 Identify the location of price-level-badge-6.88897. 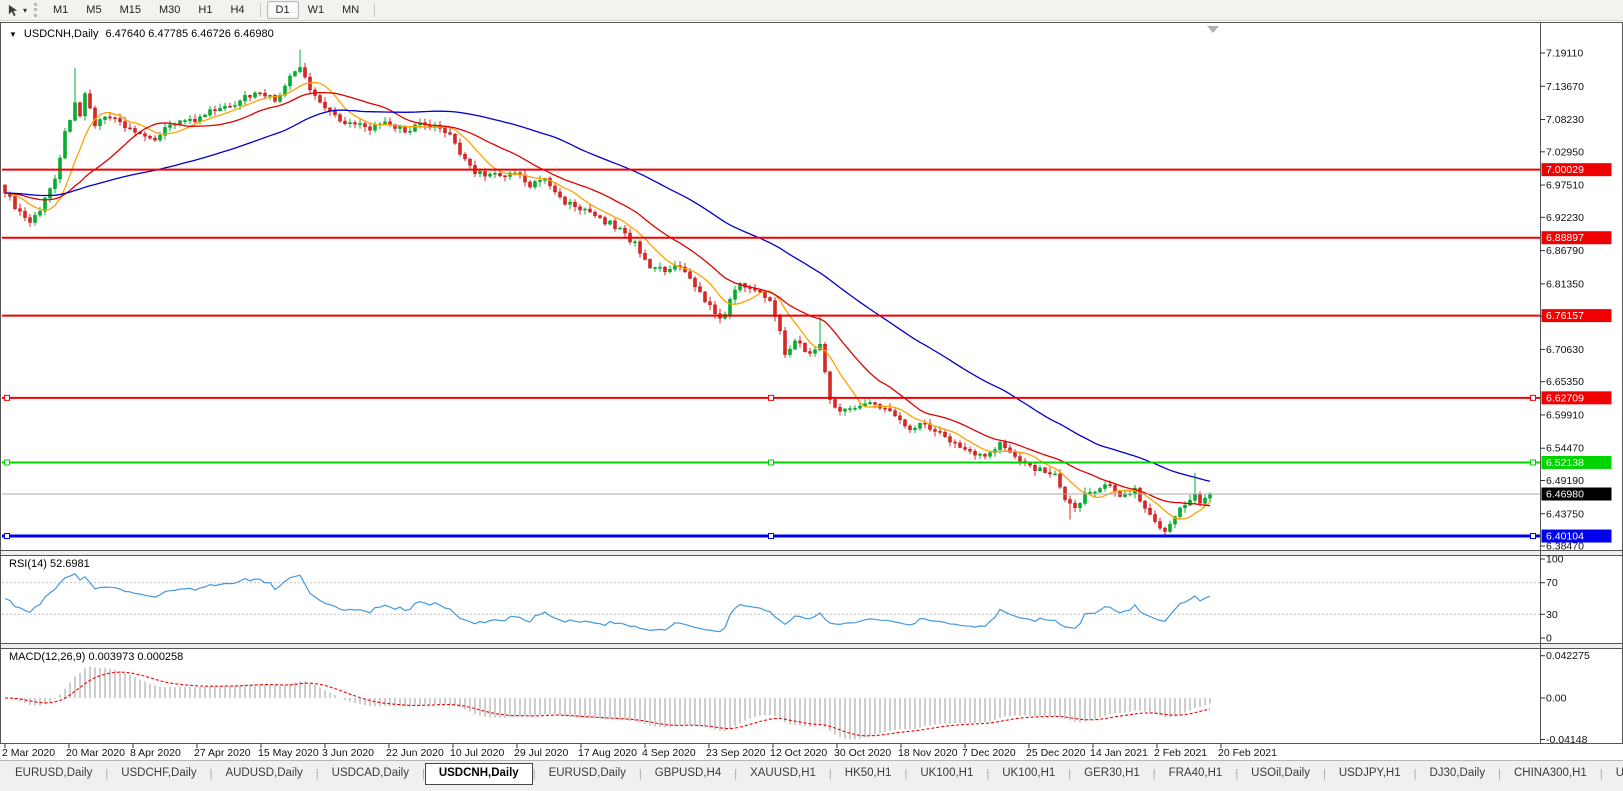
(1576, 238).